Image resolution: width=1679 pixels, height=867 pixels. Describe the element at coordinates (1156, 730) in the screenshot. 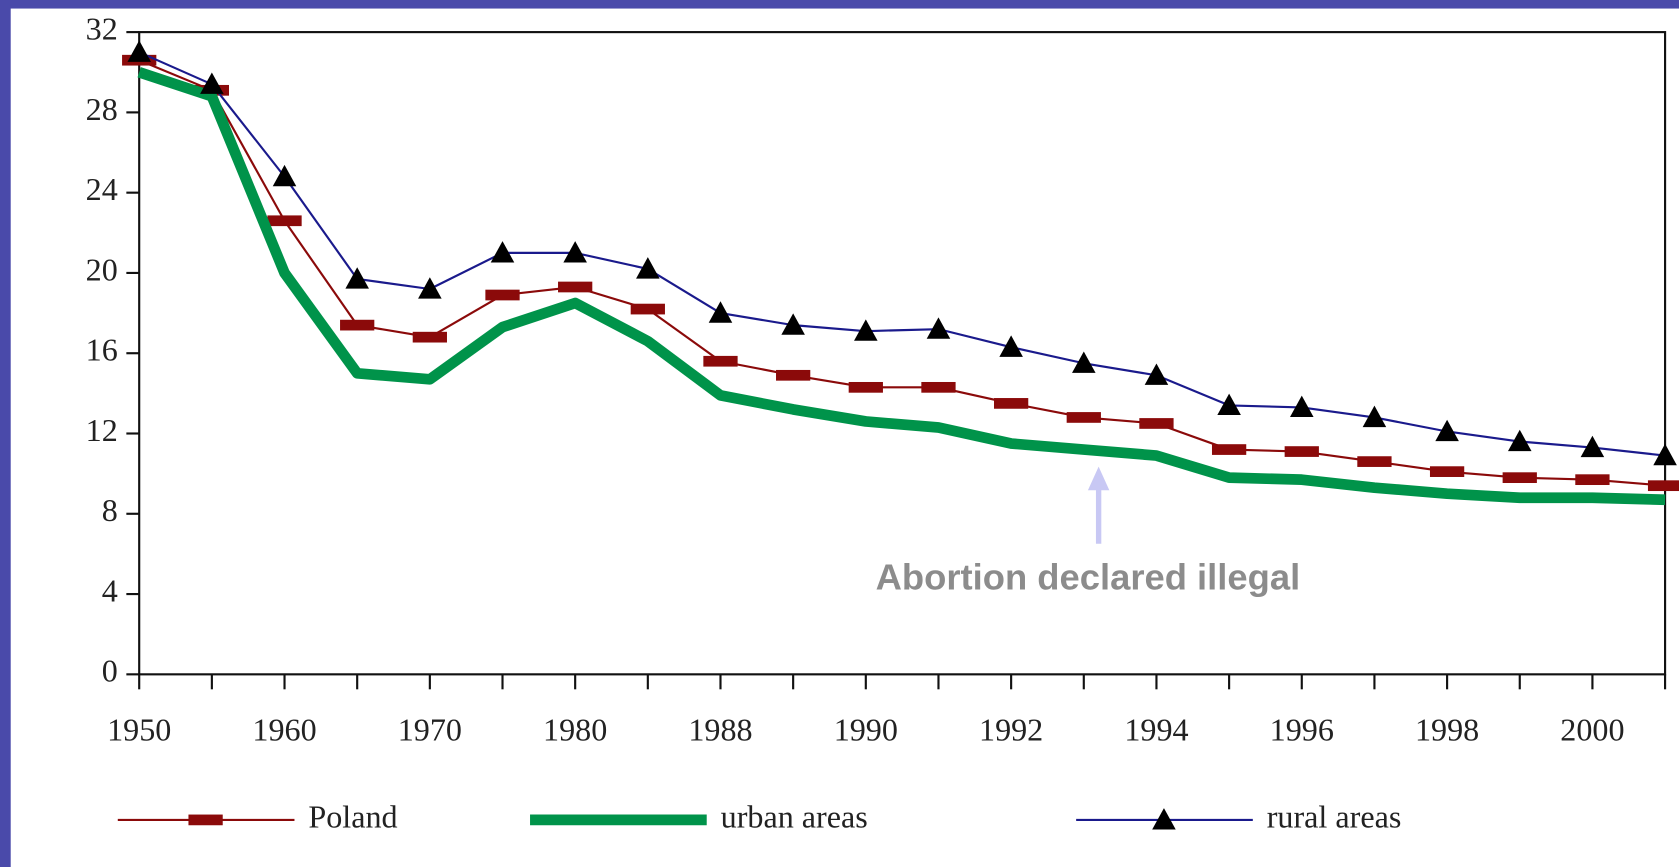

I see `x-tick-label: 1994` at that location.